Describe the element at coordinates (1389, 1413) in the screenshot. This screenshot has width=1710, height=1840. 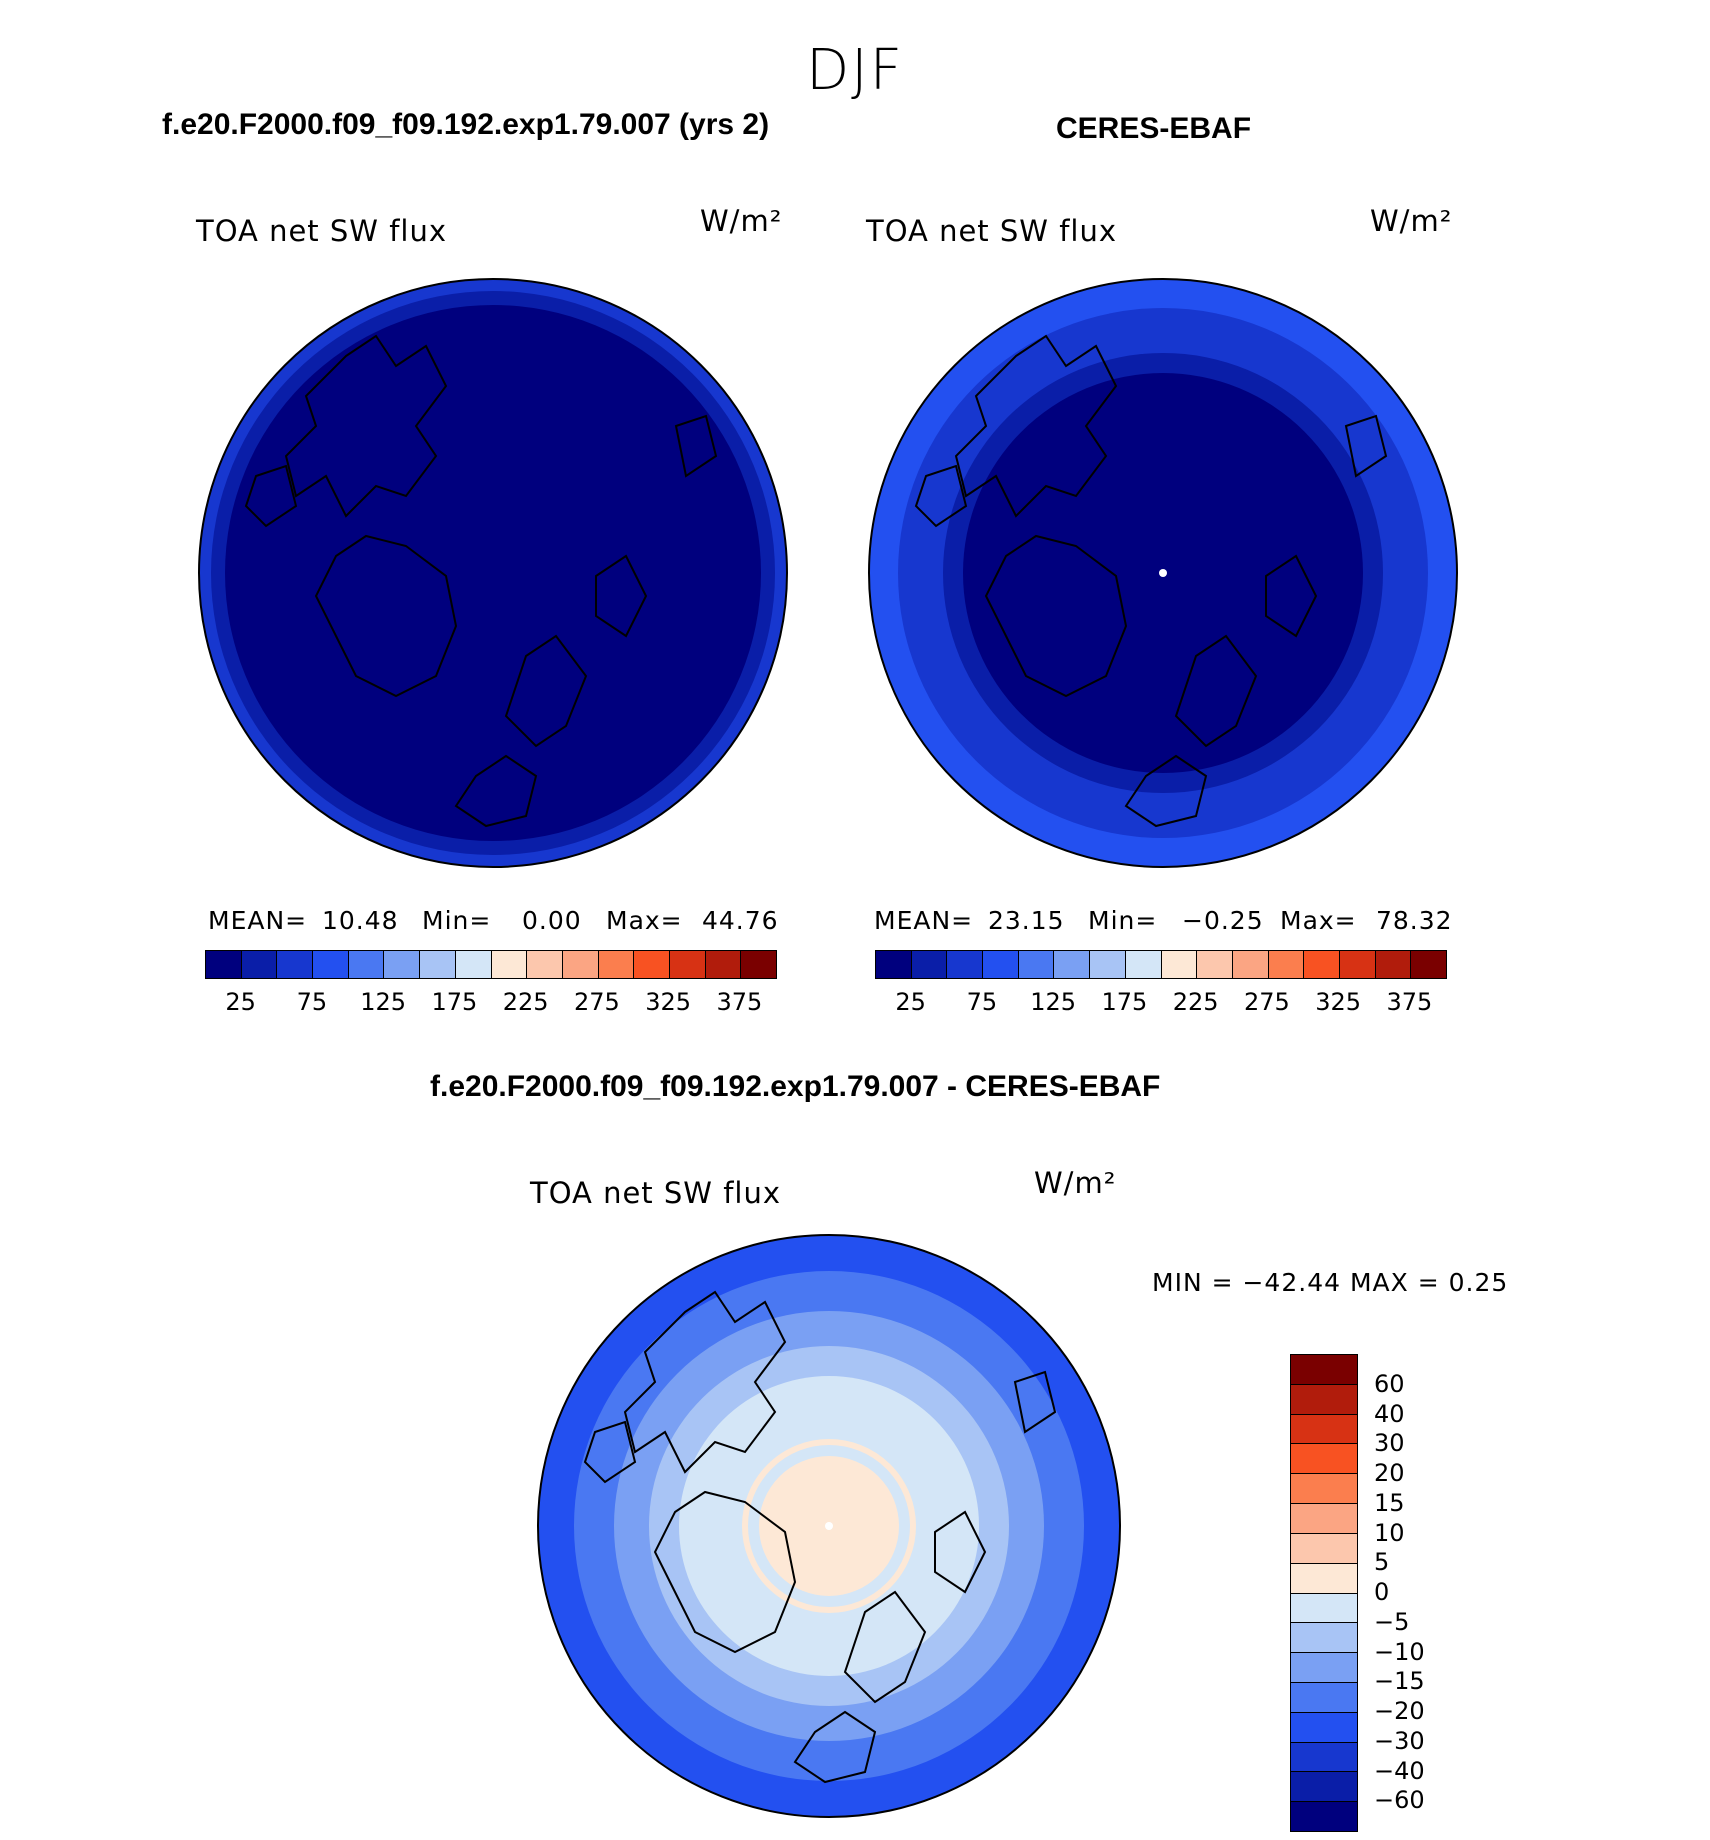
I see `colorbar-tick-label: 40` at that location.